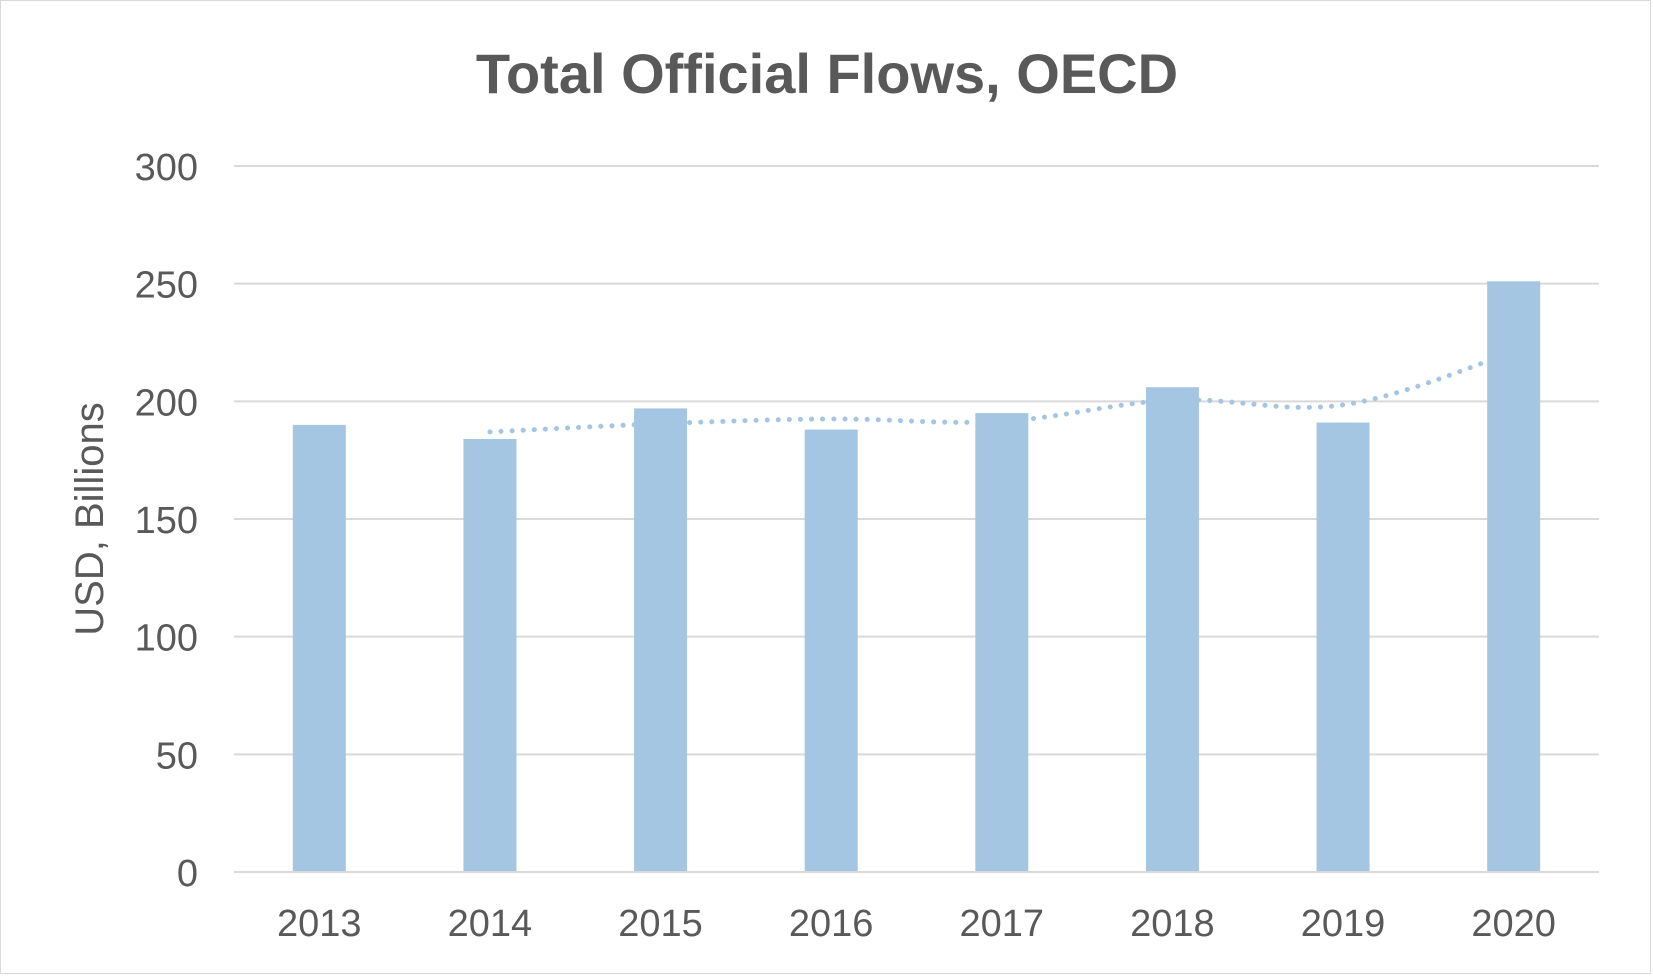  Describe the element at coordinates (1172, 924) in the screenshot. I see `x-tick-label: 2018` at that location.